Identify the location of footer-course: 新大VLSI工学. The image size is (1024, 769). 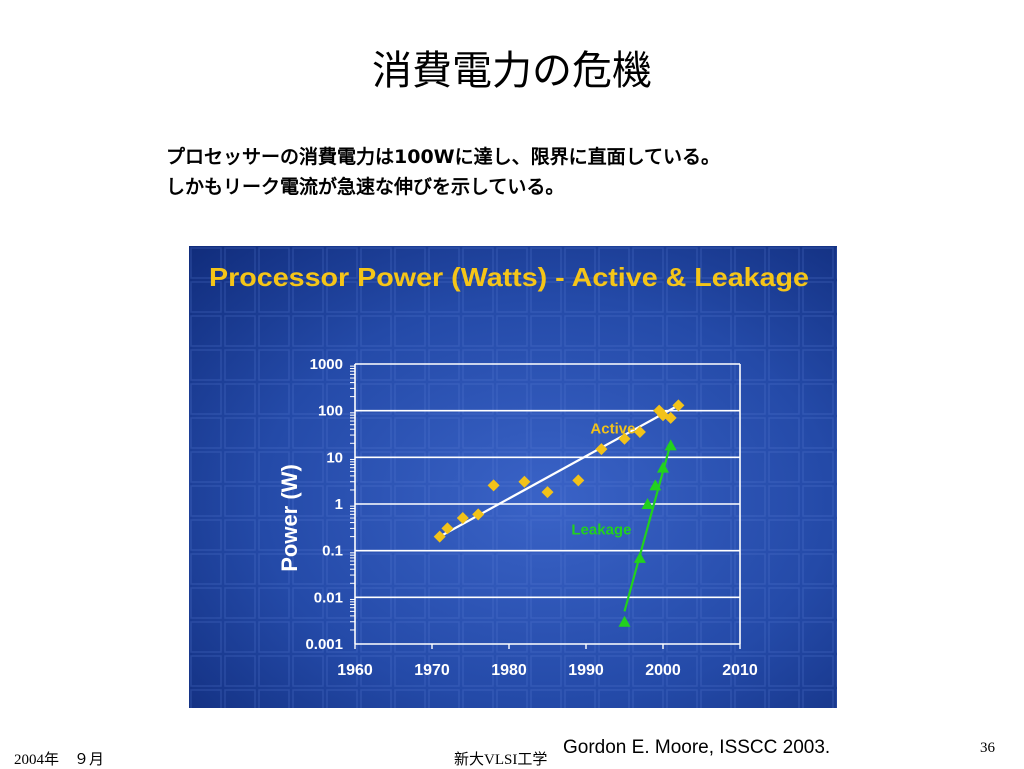
(501, 760).